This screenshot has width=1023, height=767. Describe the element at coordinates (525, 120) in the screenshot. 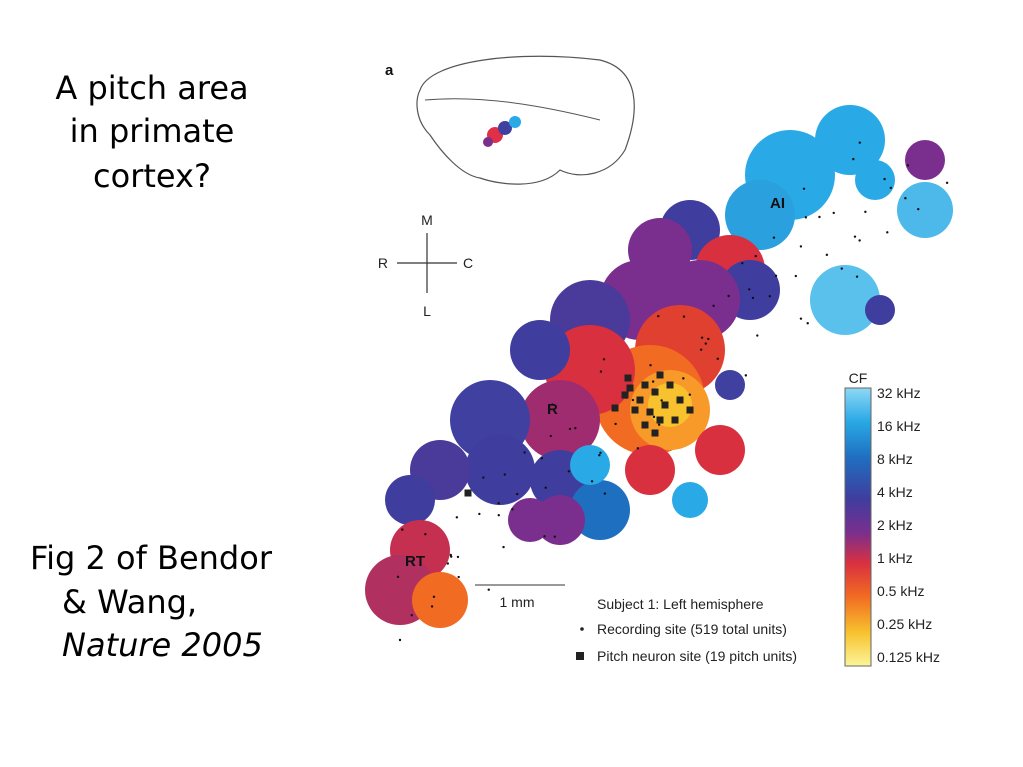

I see `brain-outline` at that location.